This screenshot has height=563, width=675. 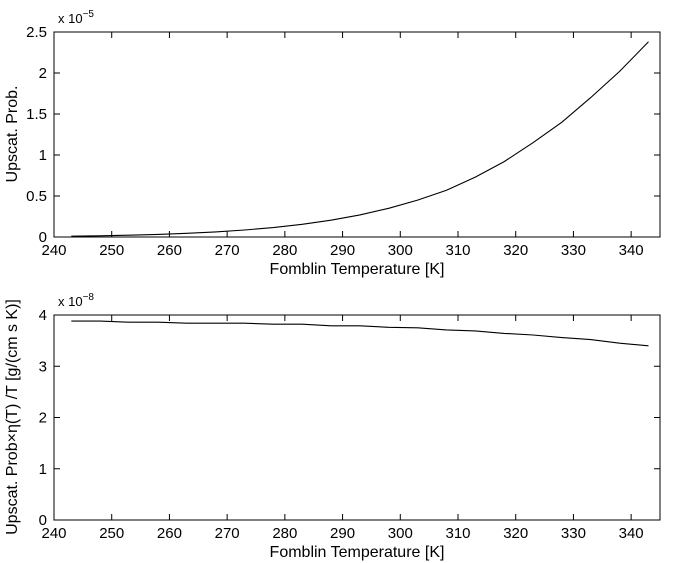 I want to click on y-tick-label: 1.5, so click(x=36, y=114).